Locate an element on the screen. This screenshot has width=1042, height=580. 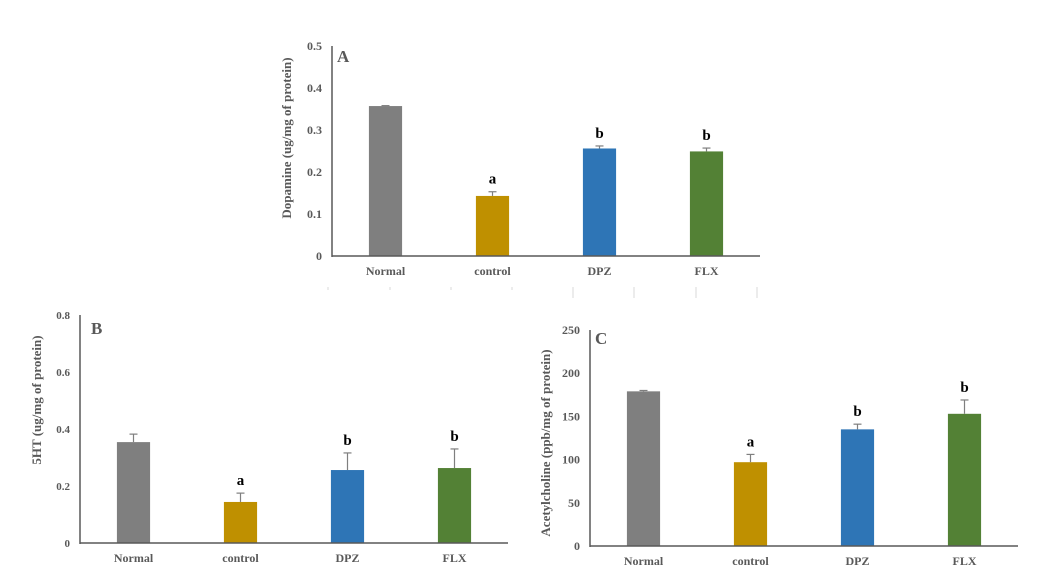
panel-label: C is located at coordinates (601, 338).